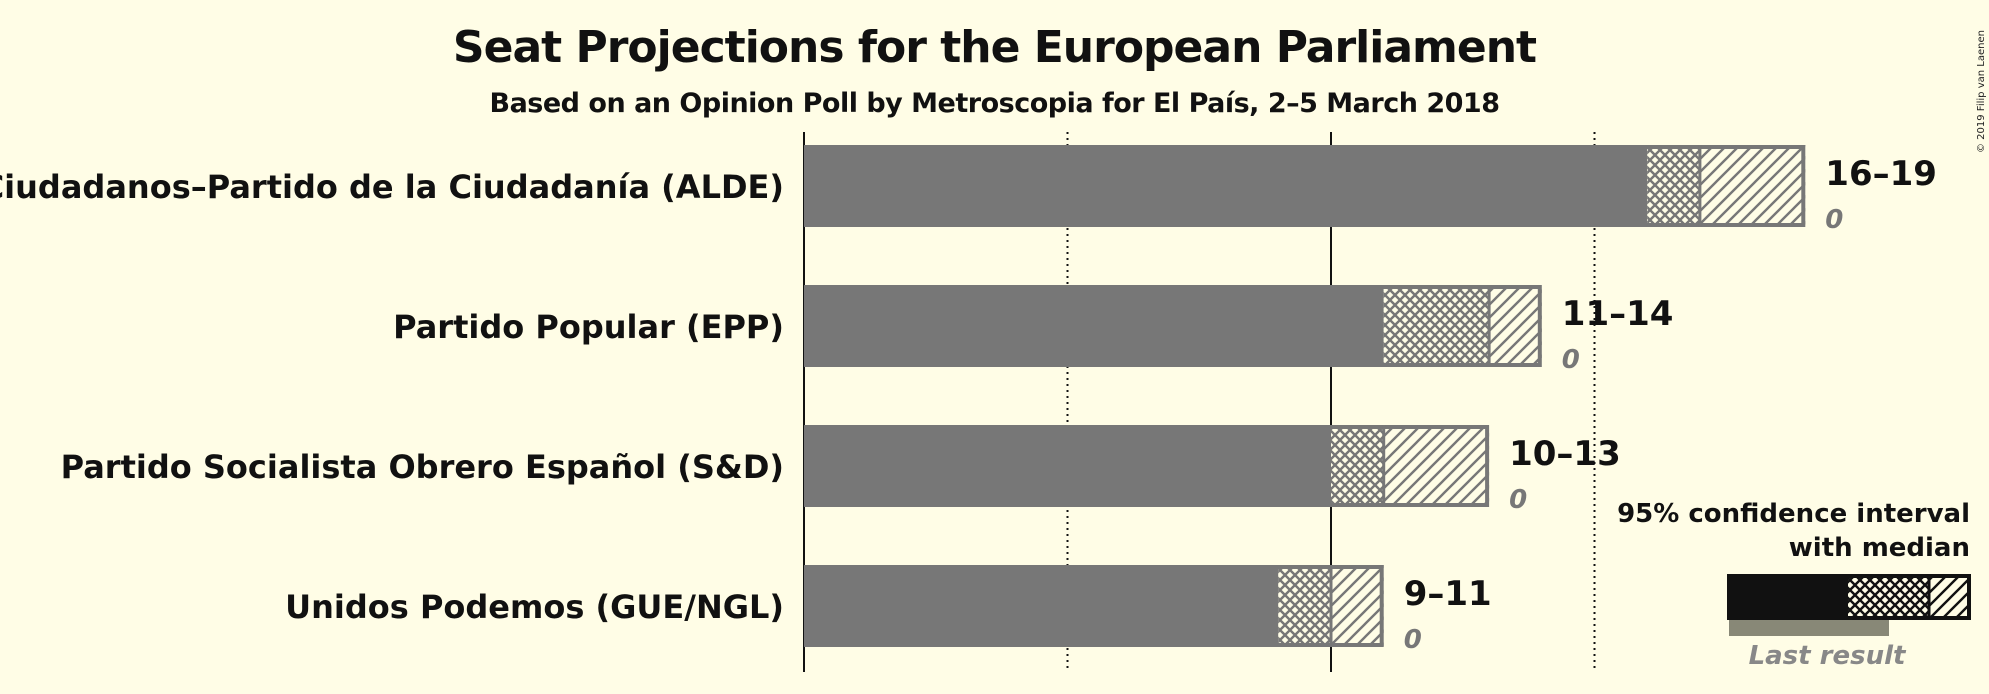 The image size is (1989, 694). What do you see at coordinates (1828, 656) in the screenshot?
I see `legend-last-result-label: Last result` at bounding box center [1828, 656].